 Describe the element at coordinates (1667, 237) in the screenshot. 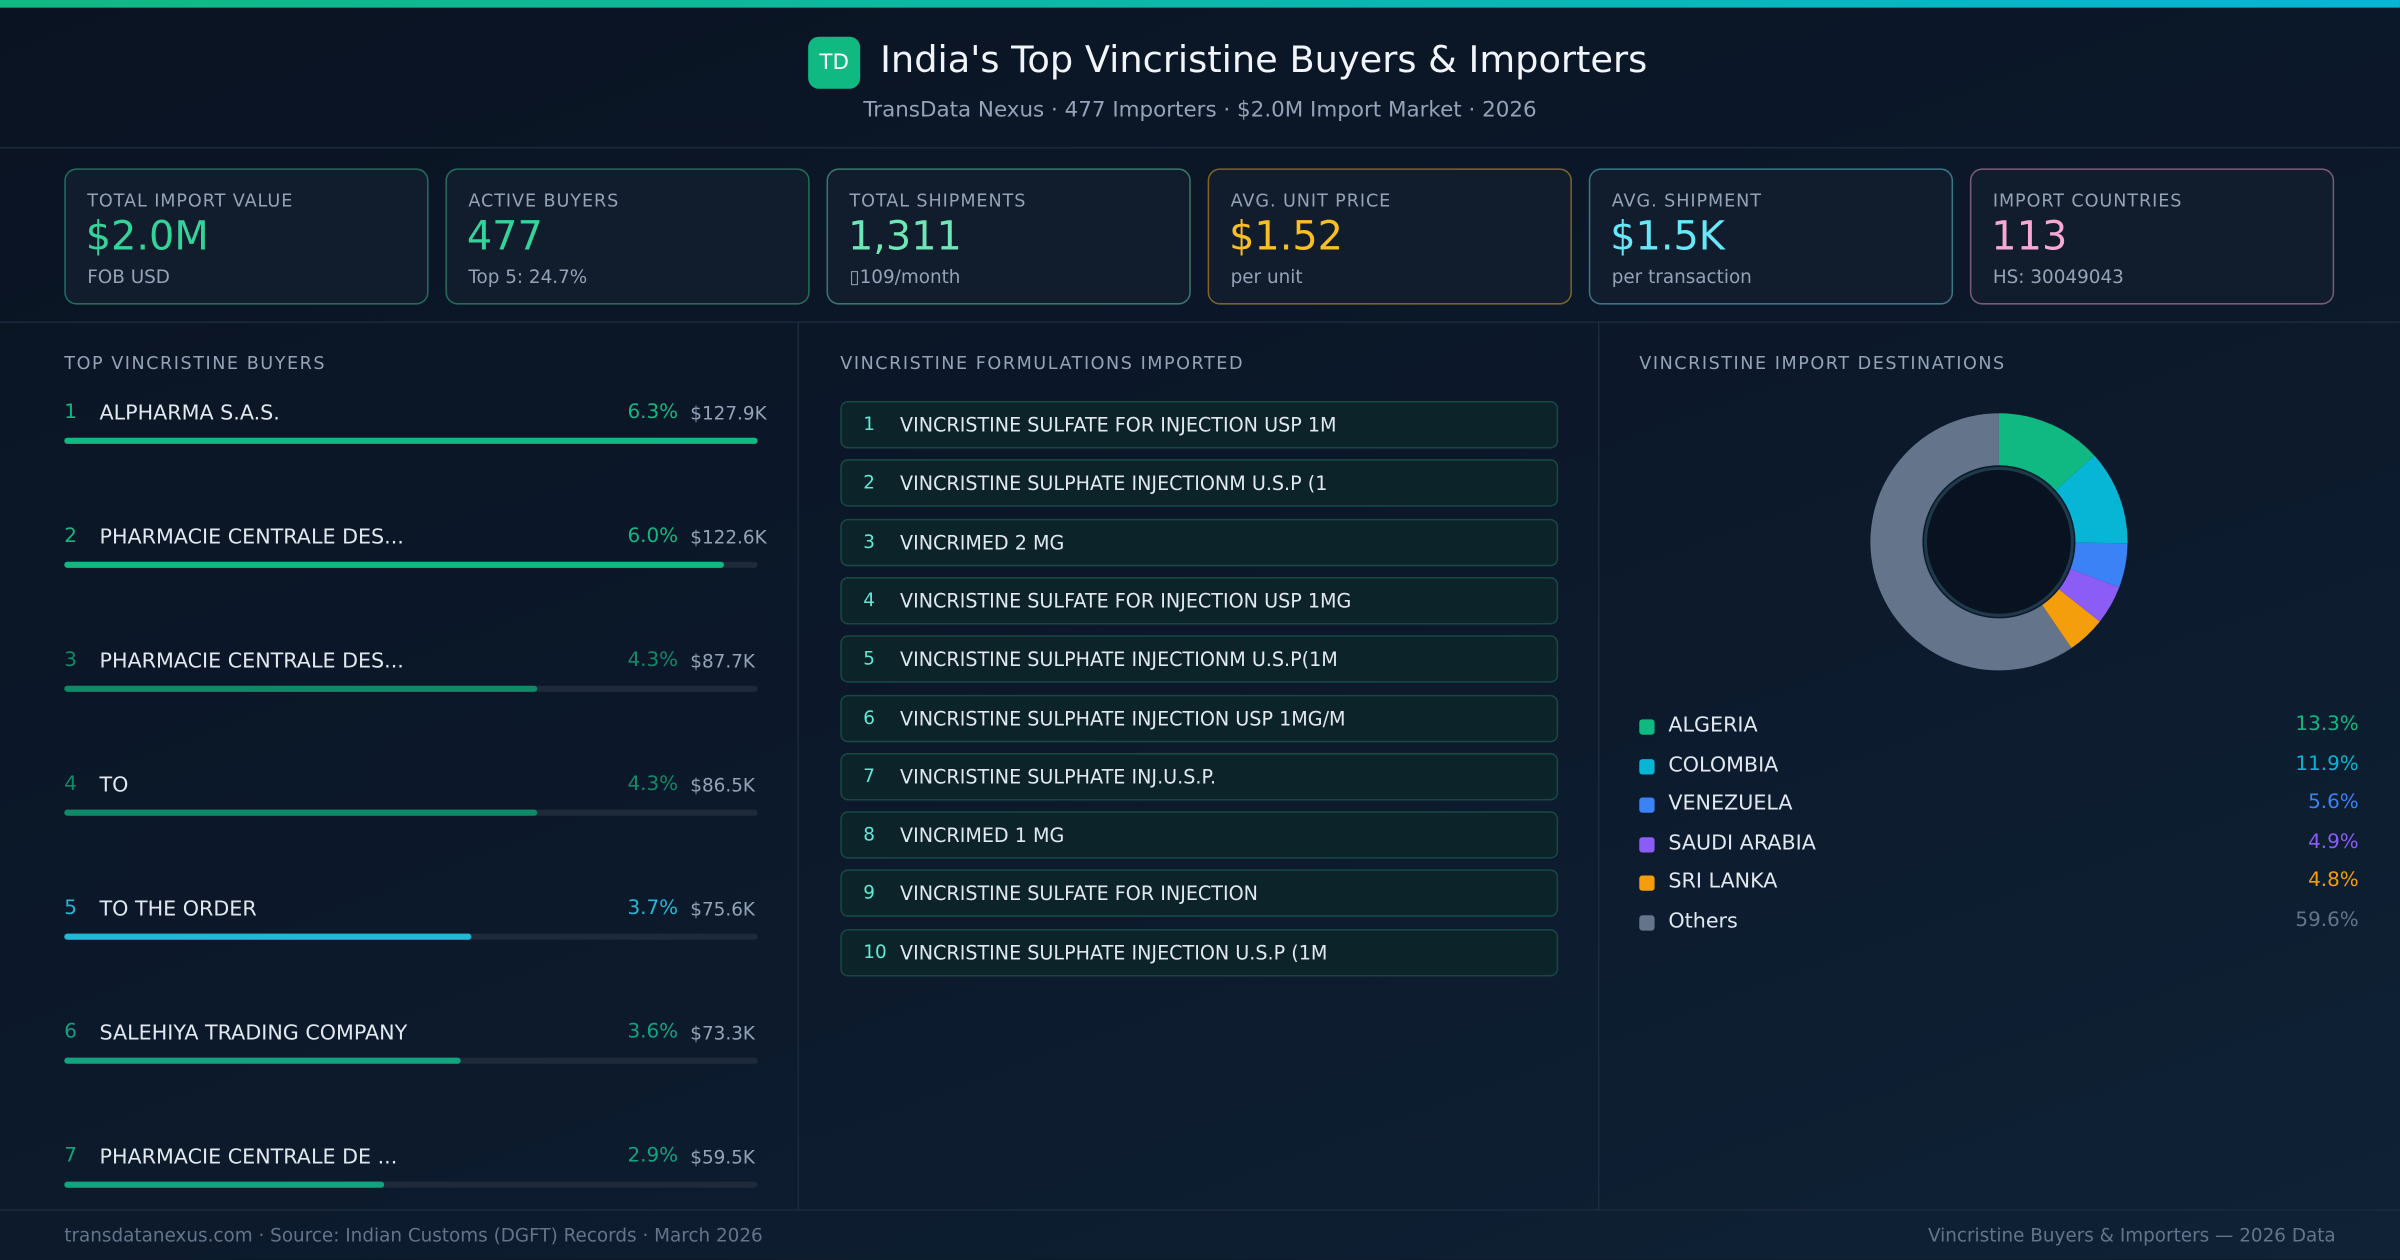

I see `kpi-value: $1.5K` at that location.